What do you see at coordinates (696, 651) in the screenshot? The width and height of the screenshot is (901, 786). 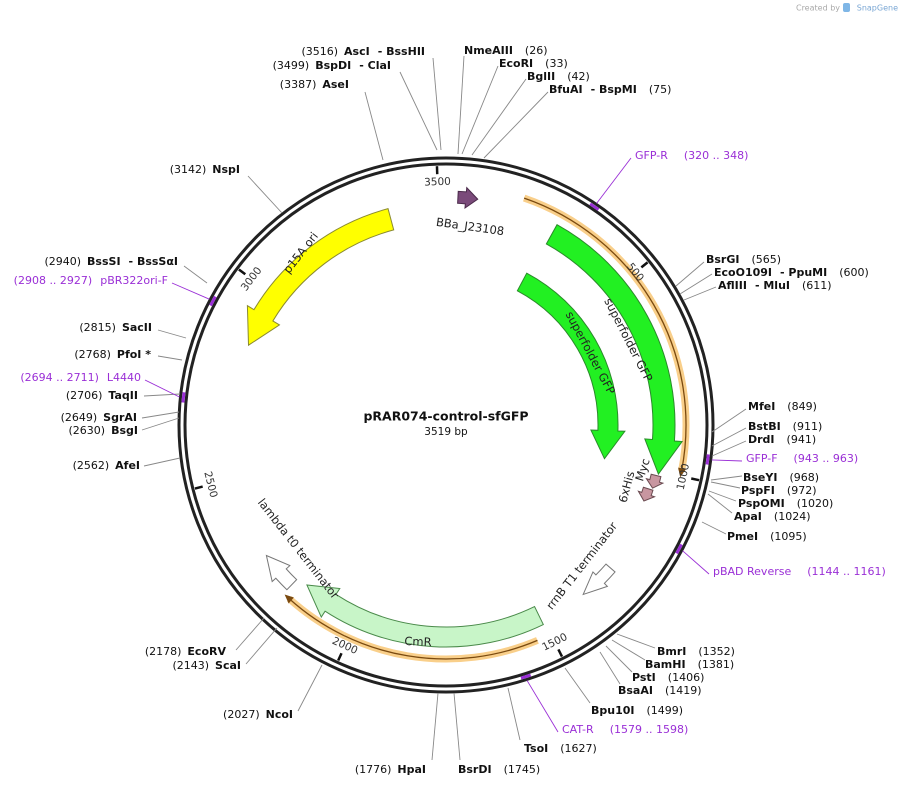 I see `enzyme-label: BmrI (1352)` at bounding box center [696, 651].